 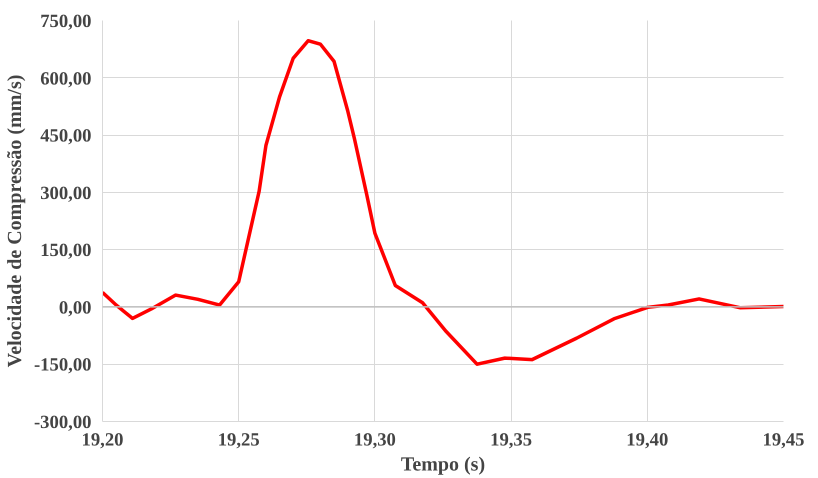 I want to click on y-axis-title: Velocidade de Compressão (mm/s), so click(x=15, y=221).